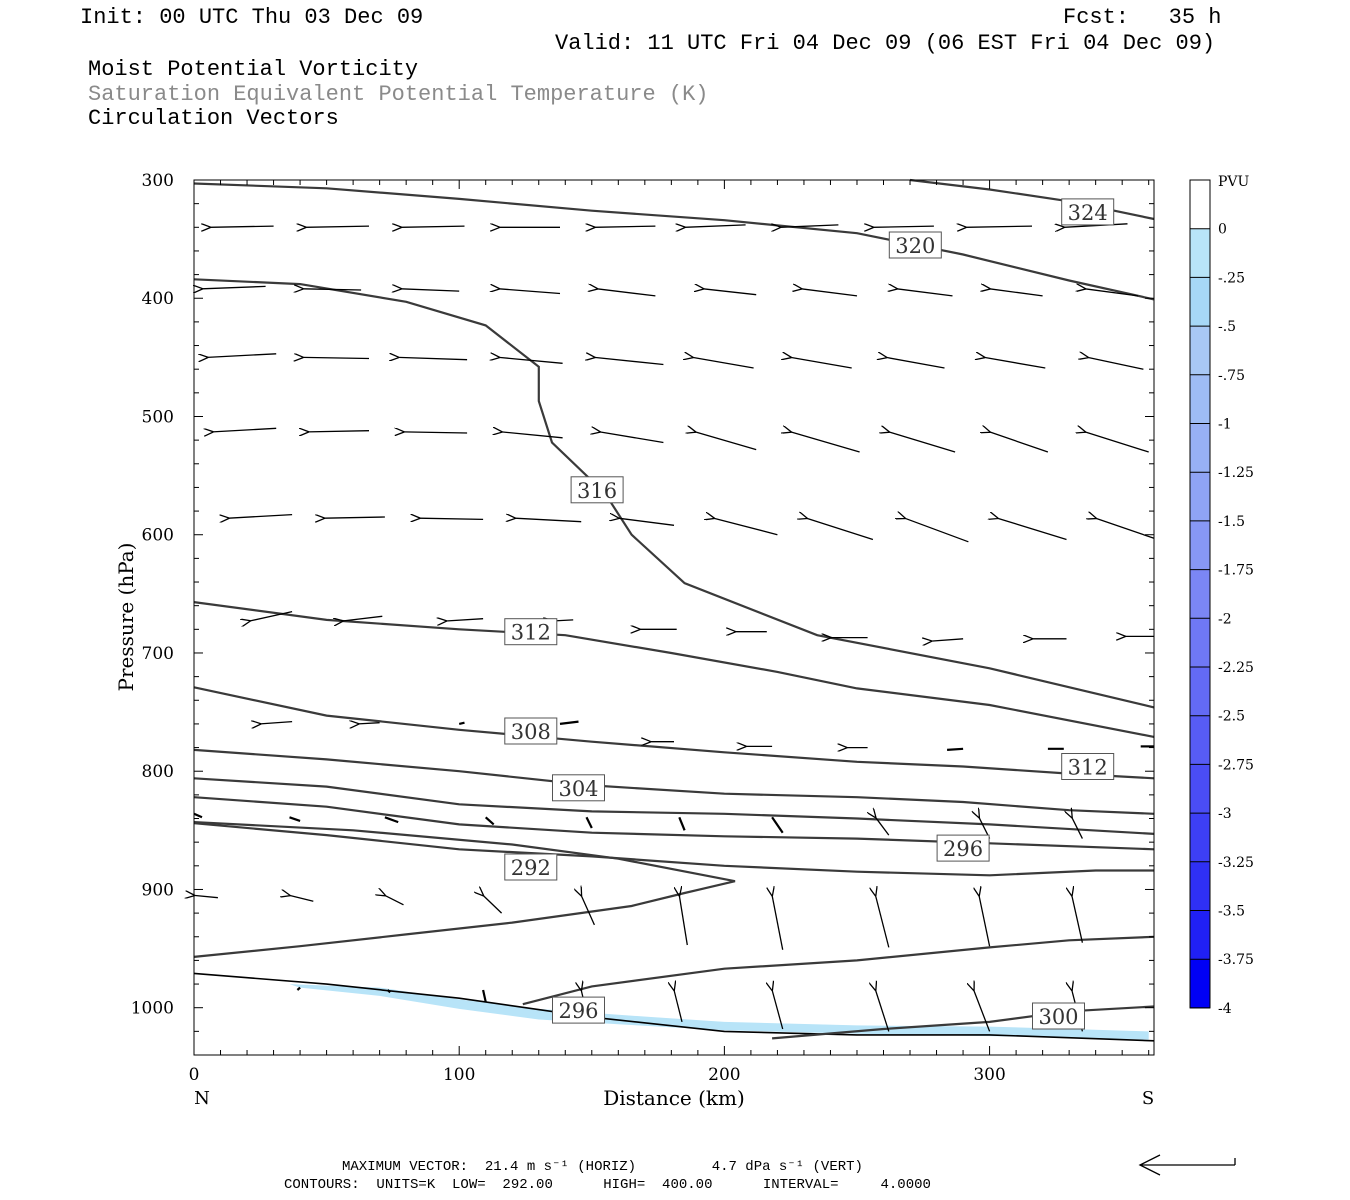 The height and width of the screenshot is (1200, 1350). Describe the element at coordinates (1236, 473) in the screenshot. I see `colorbar-level-label: -1.25` at that location.